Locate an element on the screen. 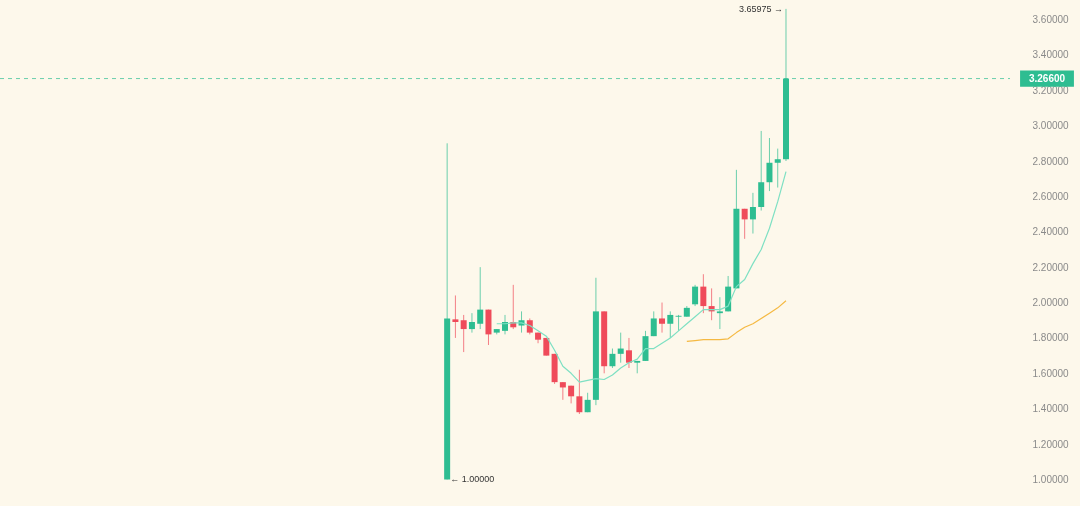 This screenshot has width=1080, height=506. ref-line-label: 3.26600 is located at coordinates (1047, 78).